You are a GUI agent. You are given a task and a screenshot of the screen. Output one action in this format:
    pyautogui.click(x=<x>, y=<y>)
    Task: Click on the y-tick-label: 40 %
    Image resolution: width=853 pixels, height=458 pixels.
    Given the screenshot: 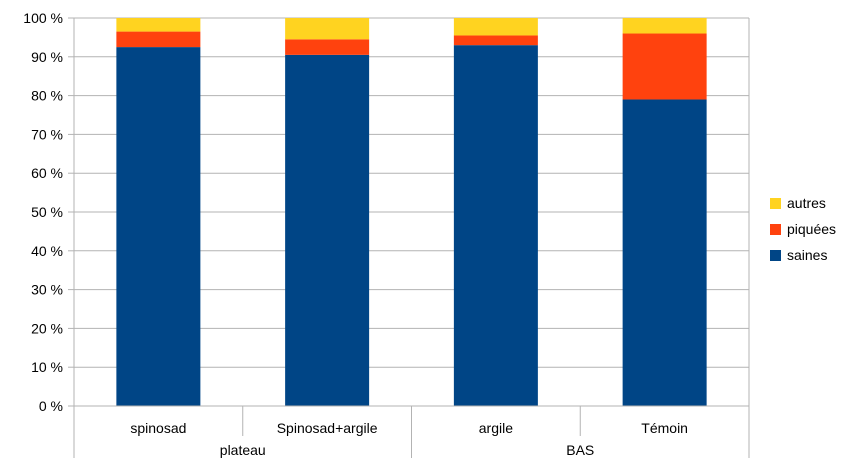 What is the action you would take?
    pyautogui.click(x=47, y=251)
    